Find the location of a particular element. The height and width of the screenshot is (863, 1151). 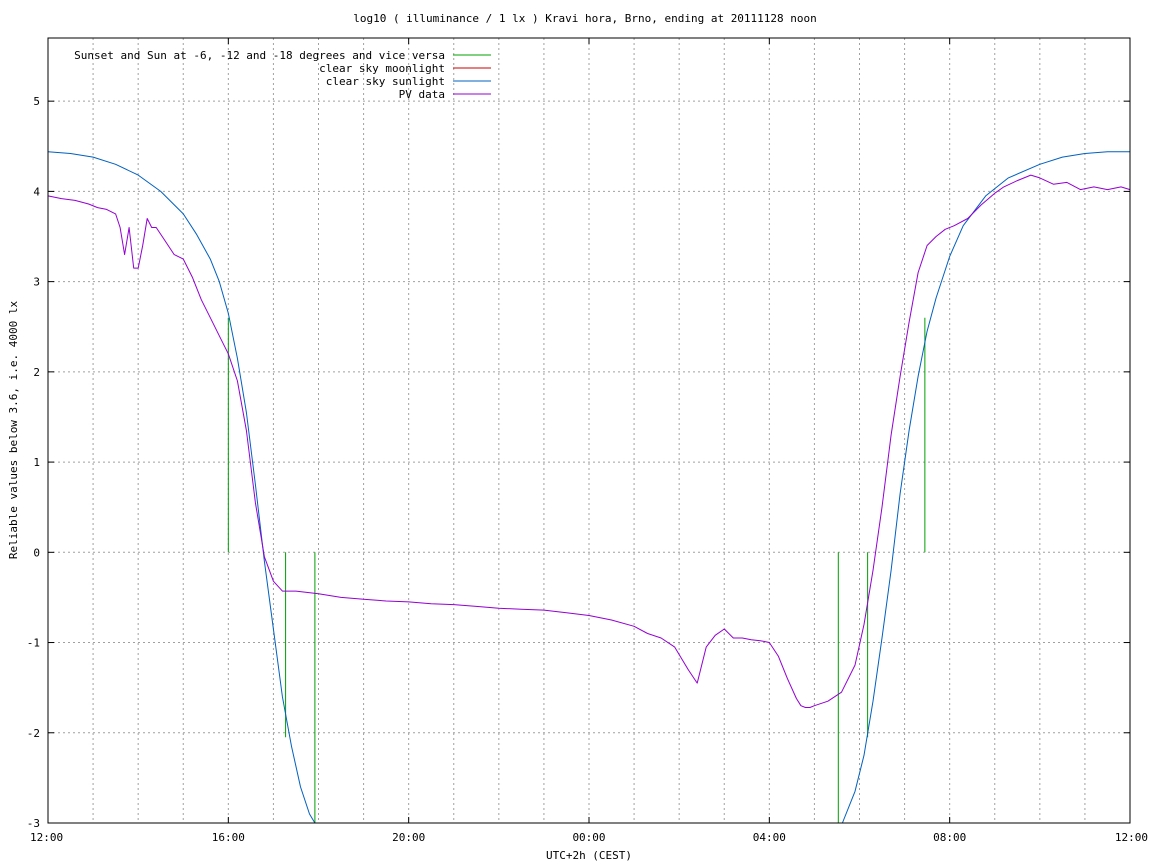

legend-label: clear sky moonlight is located at coordinates (382, 68).